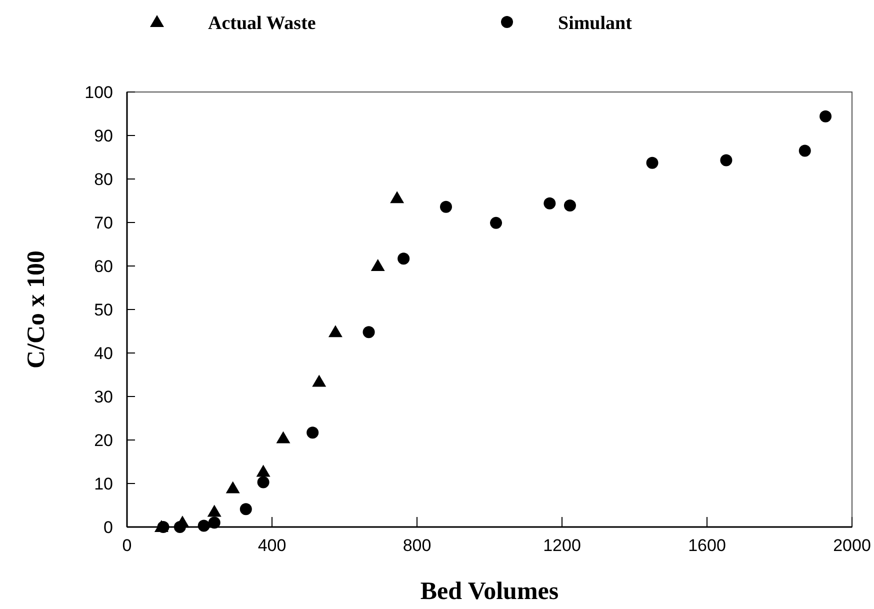 The image size is (874, 609). Describe the element at coordinates (103, 179) in the screenshot. I see `y-tick-label: 80` at that location.